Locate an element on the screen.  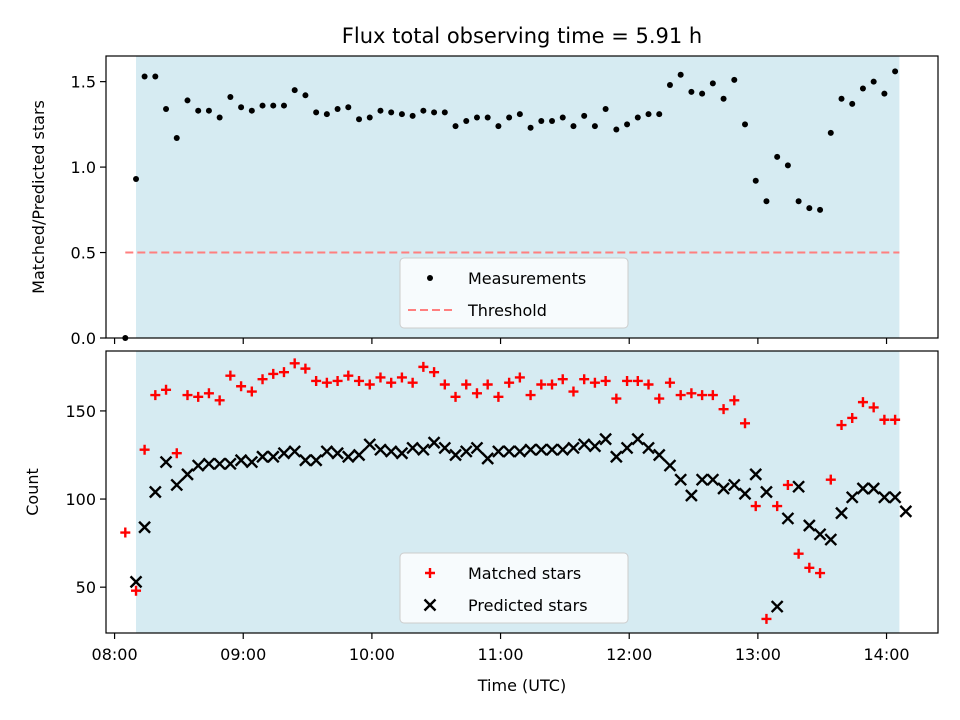
bottom-y-tick-label: 100 is located at coordinates (80, 499).